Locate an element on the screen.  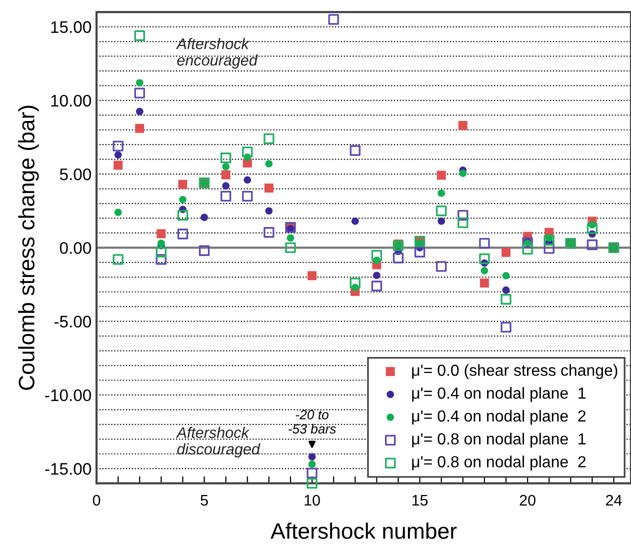
x-tick-label: 0 is located at coordinates (96, 500).